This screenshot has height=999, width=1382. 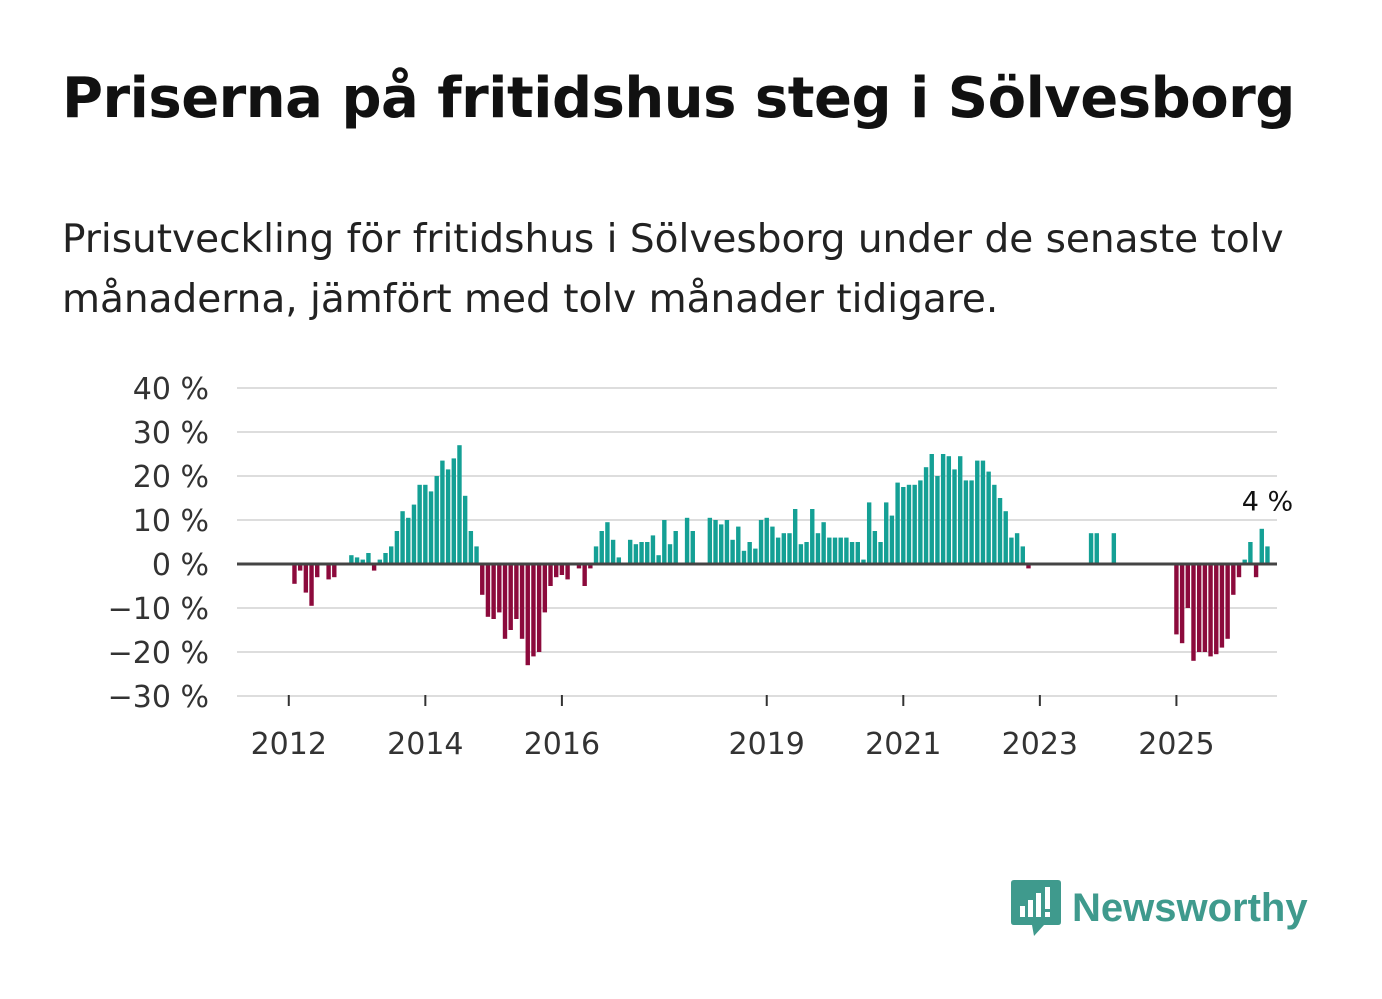 I want to click on annotation-label: 4 %, so click(x=1267, y=501).